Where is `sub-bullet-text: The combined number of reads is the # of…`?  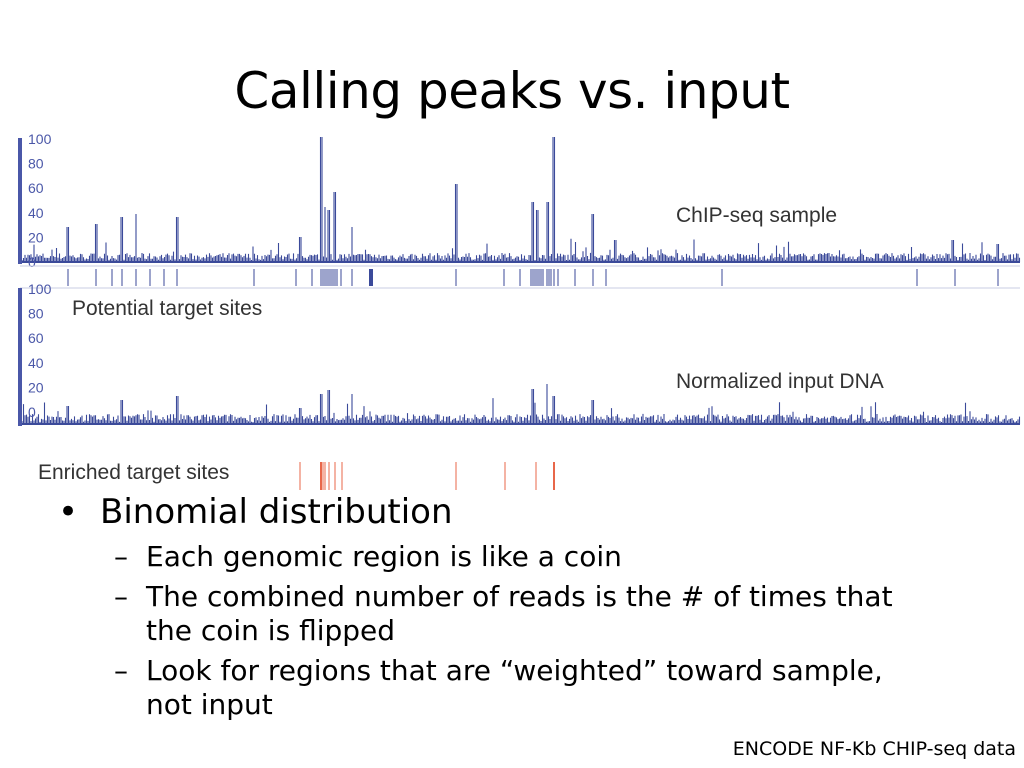
sub-bullet-text: The combined number of reads is the # of… is located at coordinates (519, 613).